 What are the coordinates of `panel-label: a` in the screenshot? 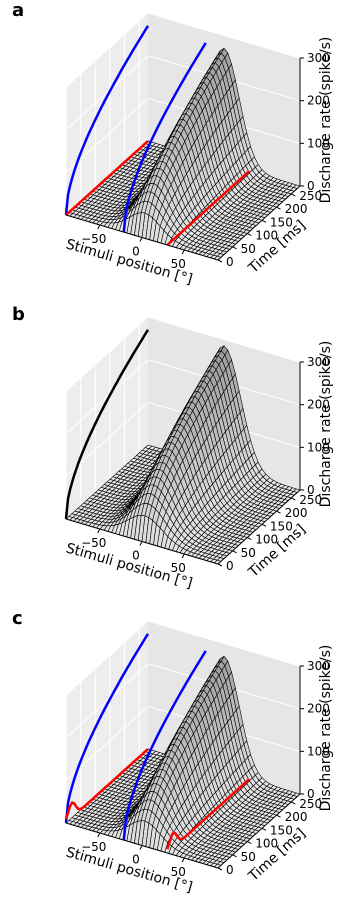 It's located at (18, 10).